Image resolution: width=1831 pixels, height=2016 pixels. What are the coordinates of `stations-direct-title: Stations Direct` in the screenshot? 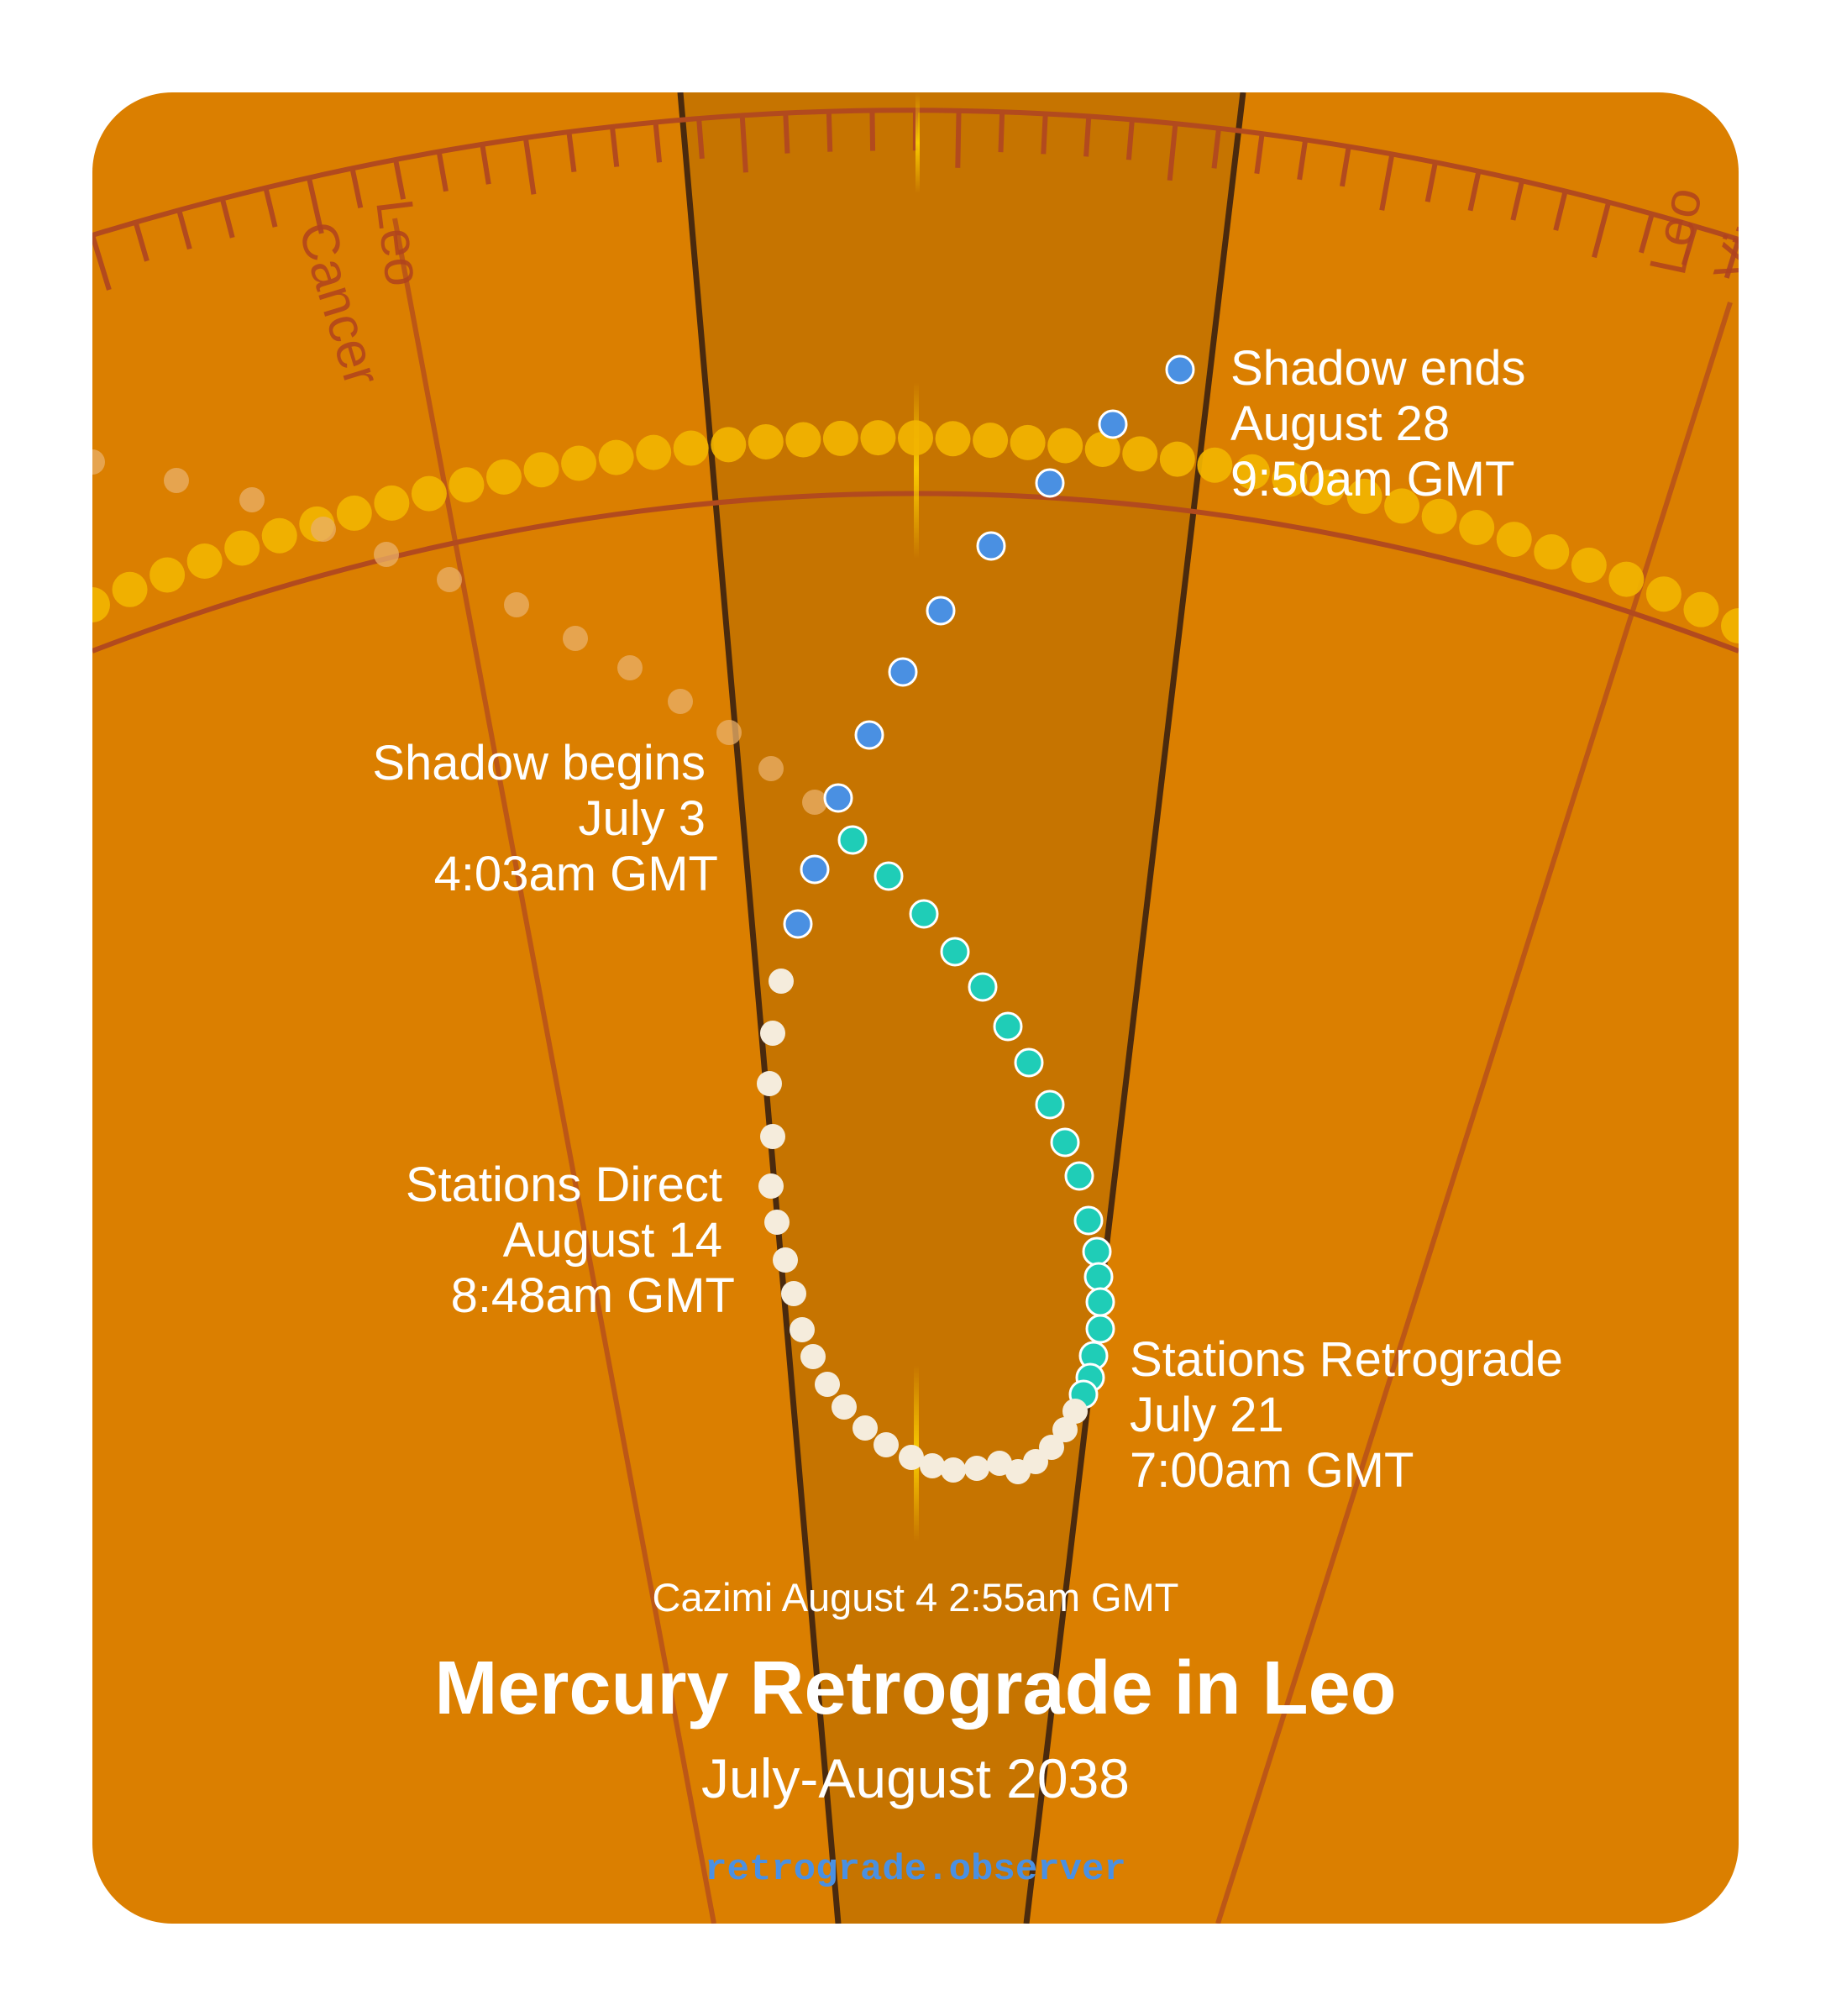 It's located at (564, 1185).